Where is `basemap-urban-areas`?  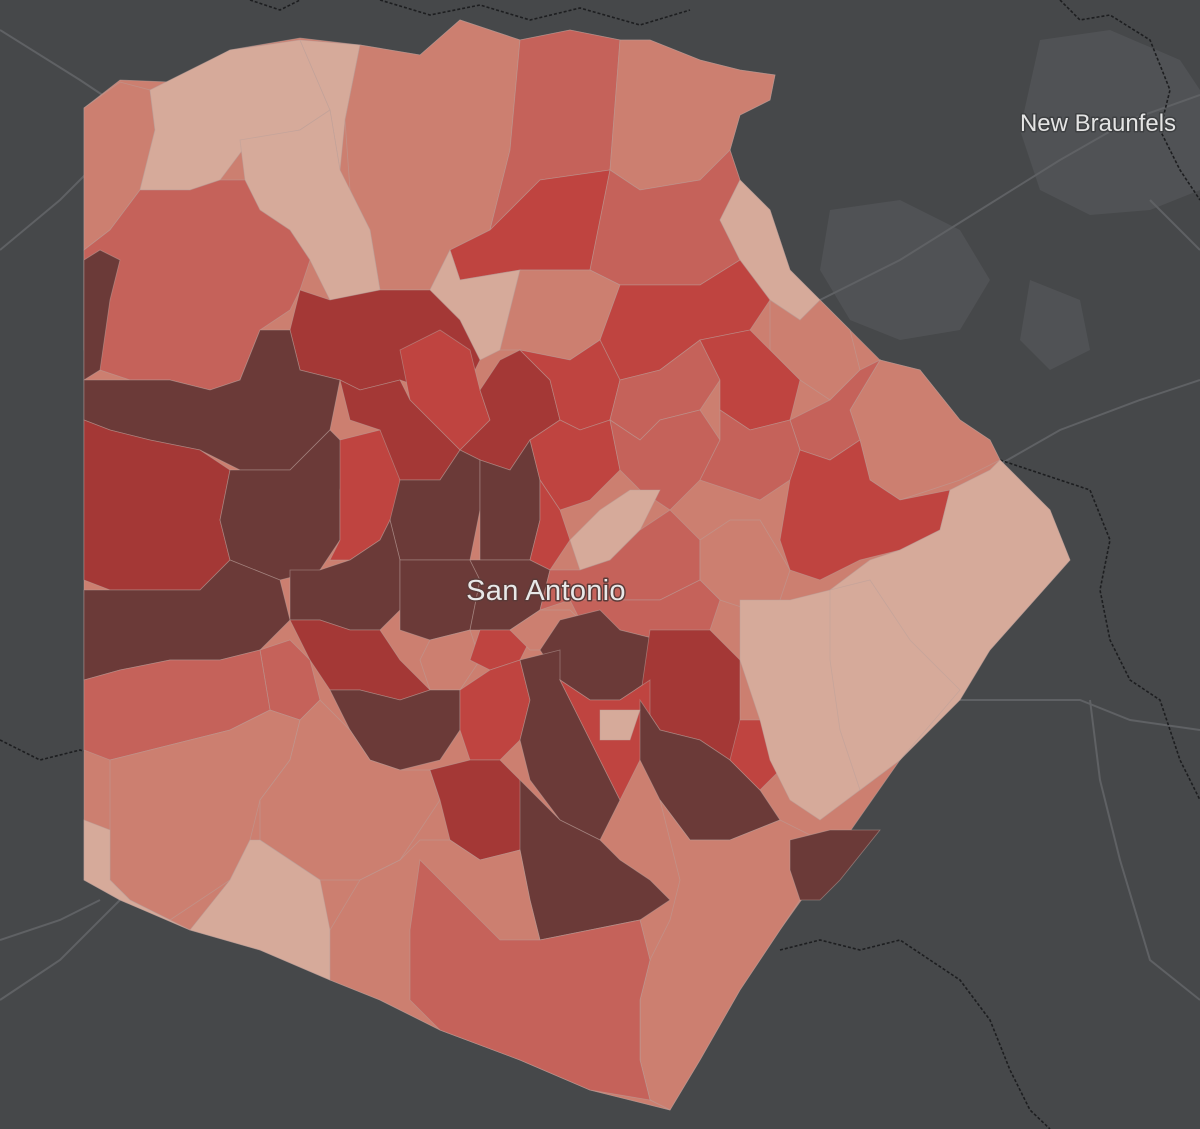 basemap-urban-areas is located at coordinates (1010, 200).